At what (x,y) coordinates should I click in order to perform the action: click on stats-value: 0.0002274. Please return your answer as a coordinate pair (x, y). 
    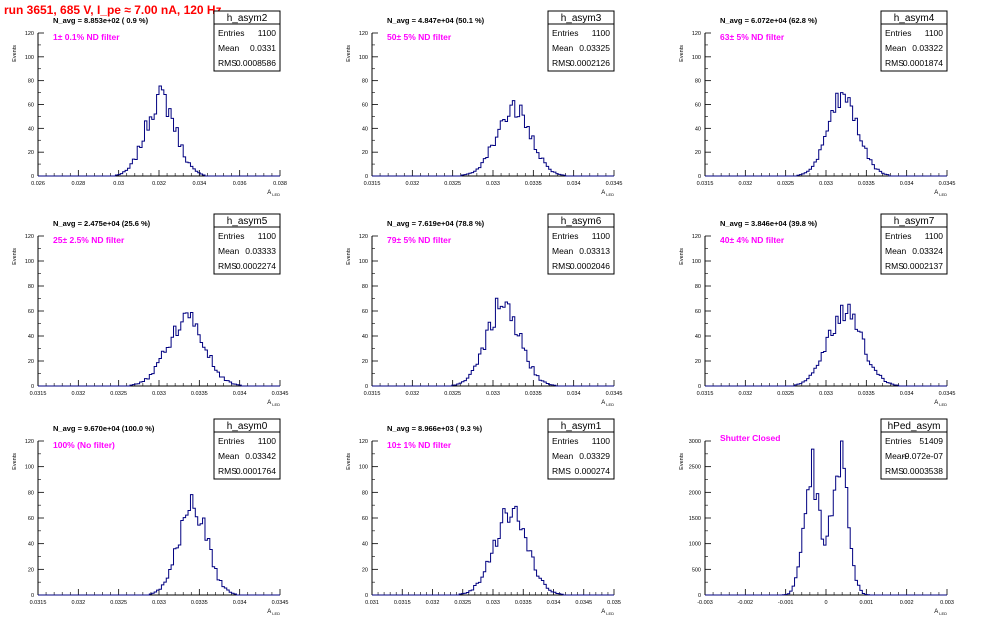
    Looking at the image, I should click on (256, 266).